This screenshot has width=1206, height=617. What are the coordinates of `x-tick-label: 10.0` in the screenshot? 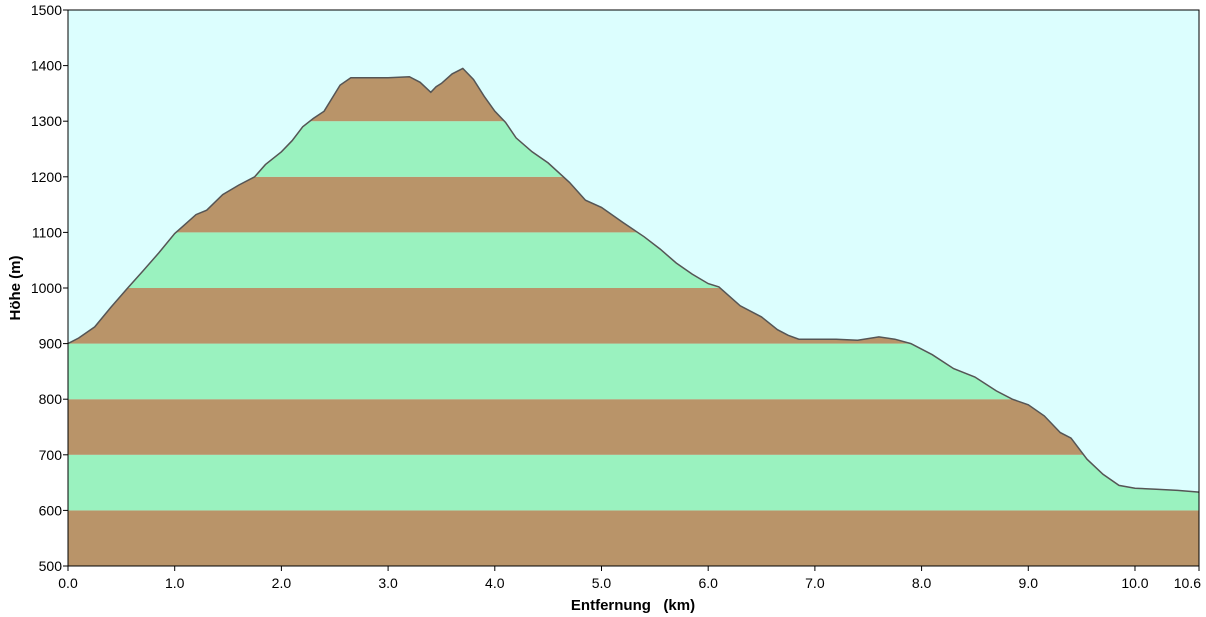 It's located at (1134, 583).